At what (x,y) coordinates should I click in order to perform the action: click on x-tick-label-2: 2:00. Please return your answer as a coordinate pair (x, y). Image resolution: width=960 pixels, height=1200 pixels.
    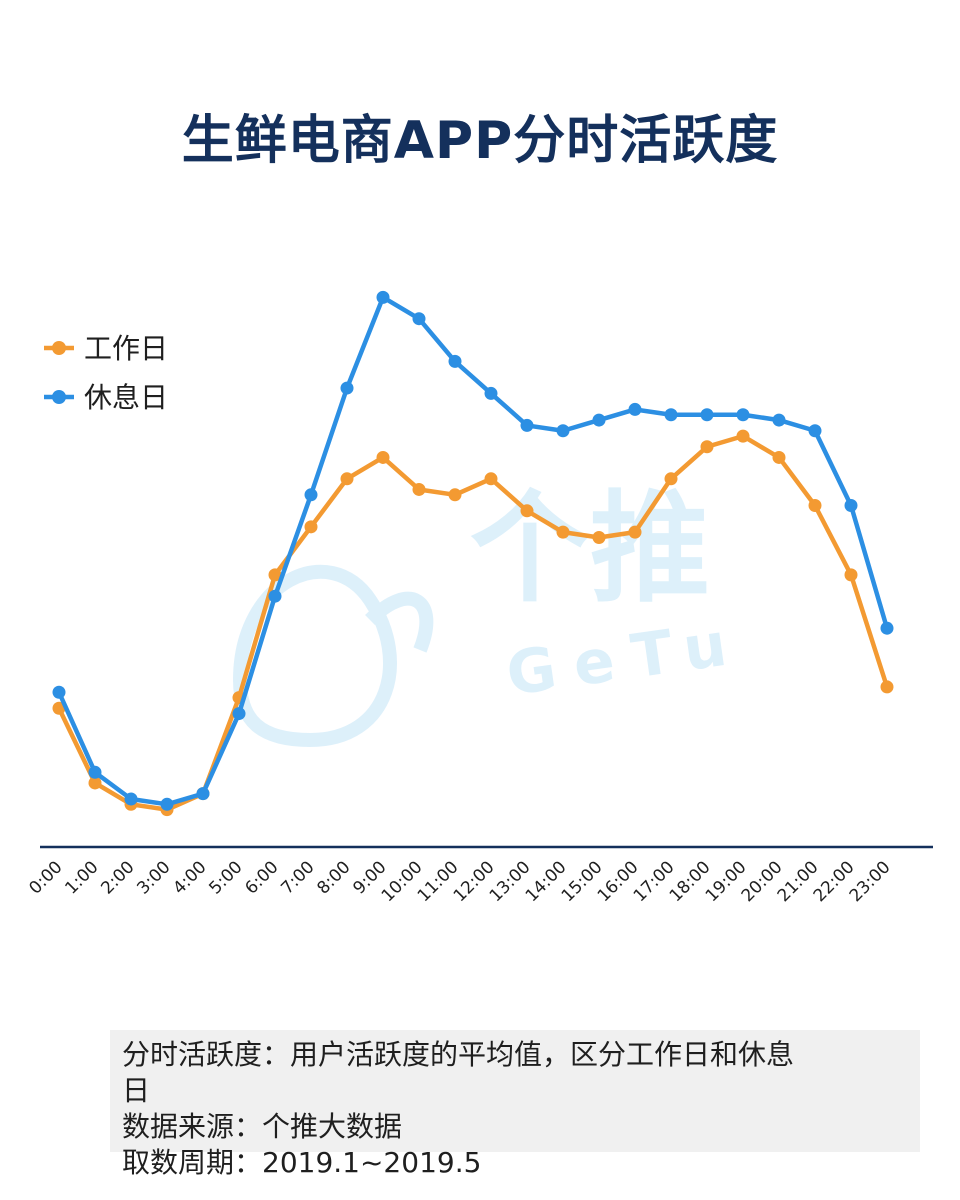
    Looking at the image, I should click on (117, 877).